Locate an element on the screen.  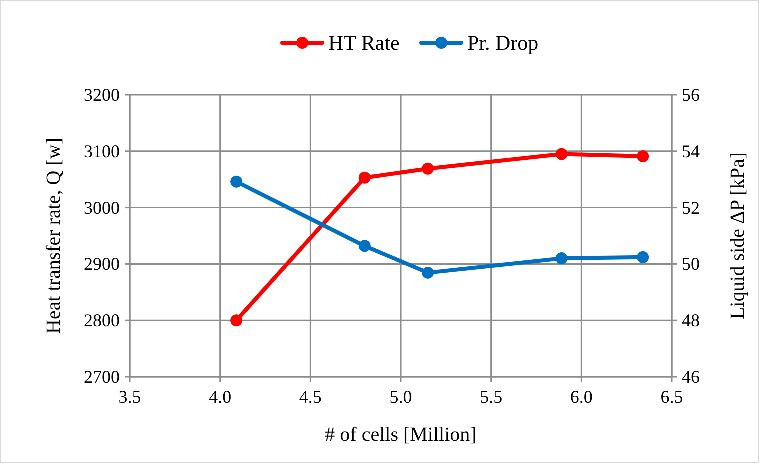
x-tick-label: 6.0 is located at coordinates (581, 397).